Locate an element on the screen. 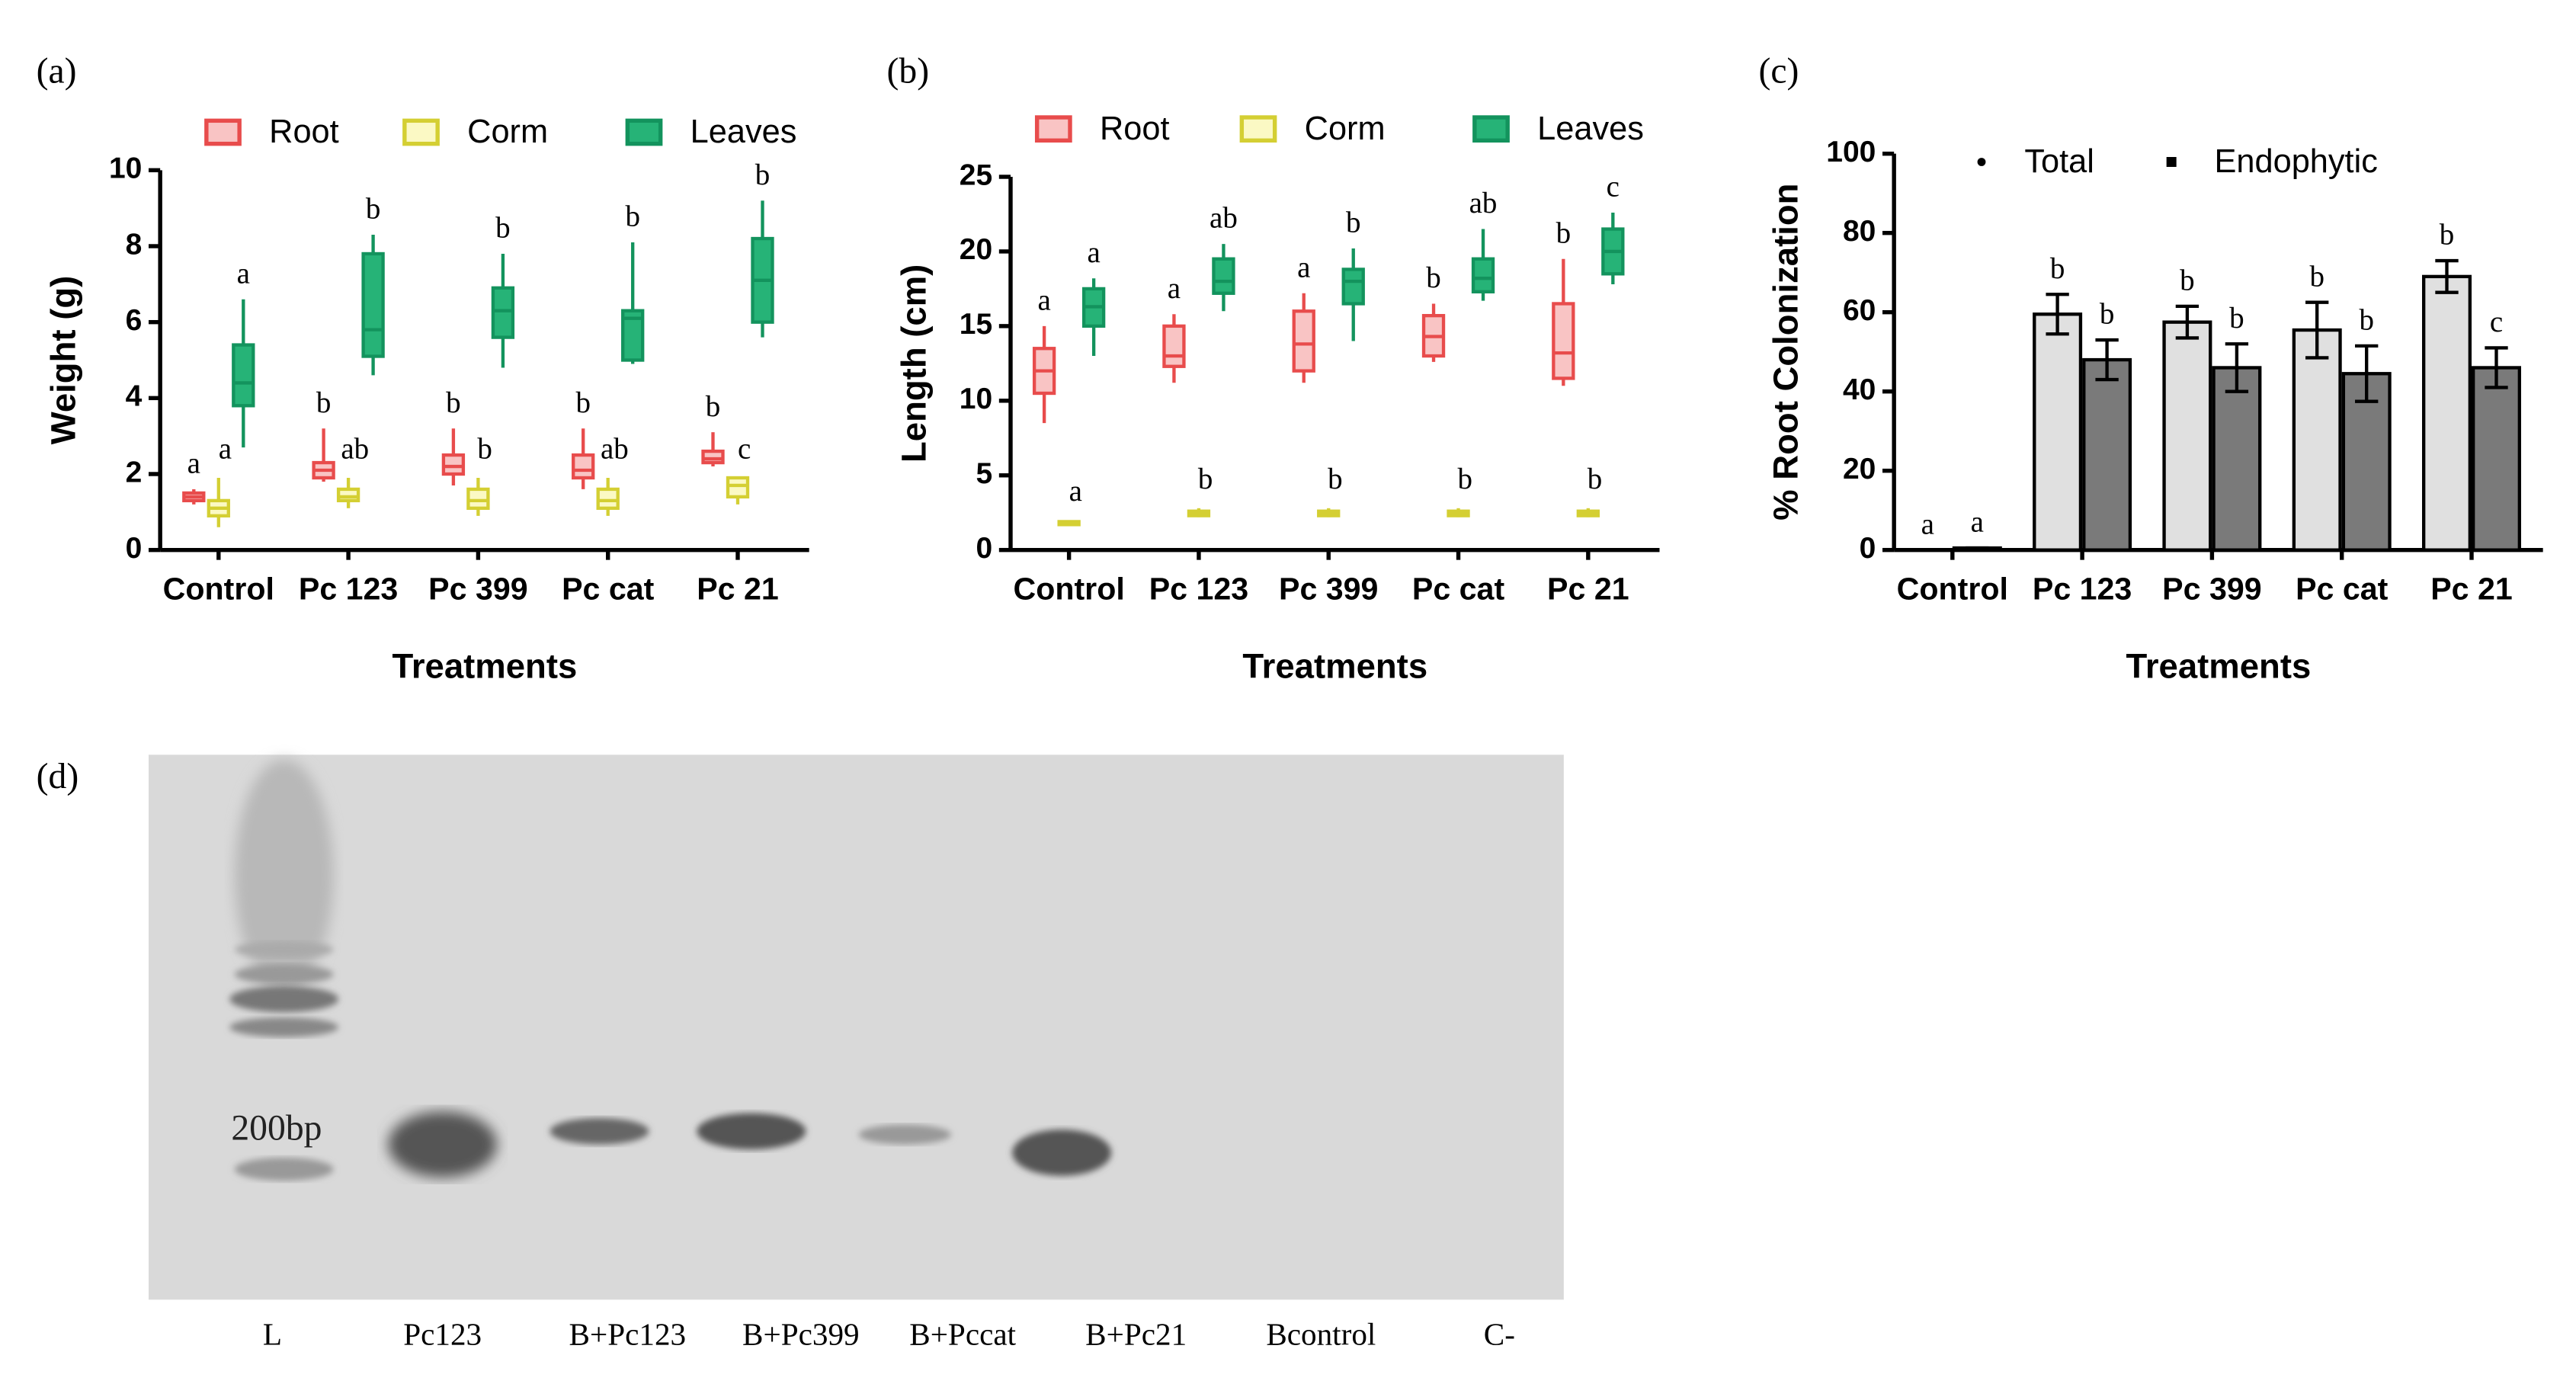 The height and width of the screenshot is (1384, 2576). lane-label: Pc123 is located at coordinates (442, 1334).